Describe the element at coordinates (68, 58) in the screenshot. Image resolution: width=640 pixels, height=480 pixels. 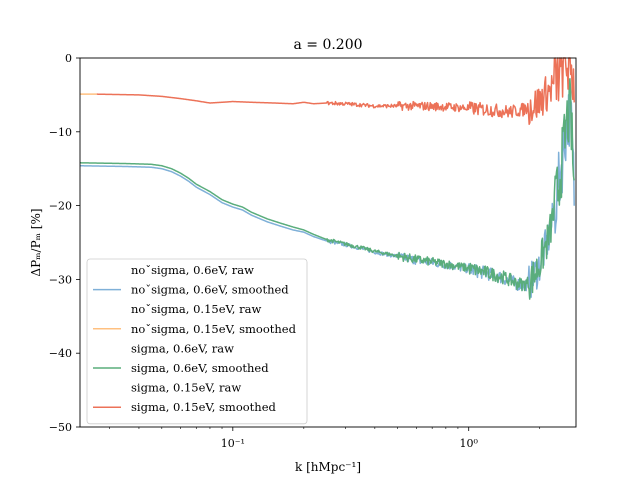
I see `y-tick-label: 0` at that location.